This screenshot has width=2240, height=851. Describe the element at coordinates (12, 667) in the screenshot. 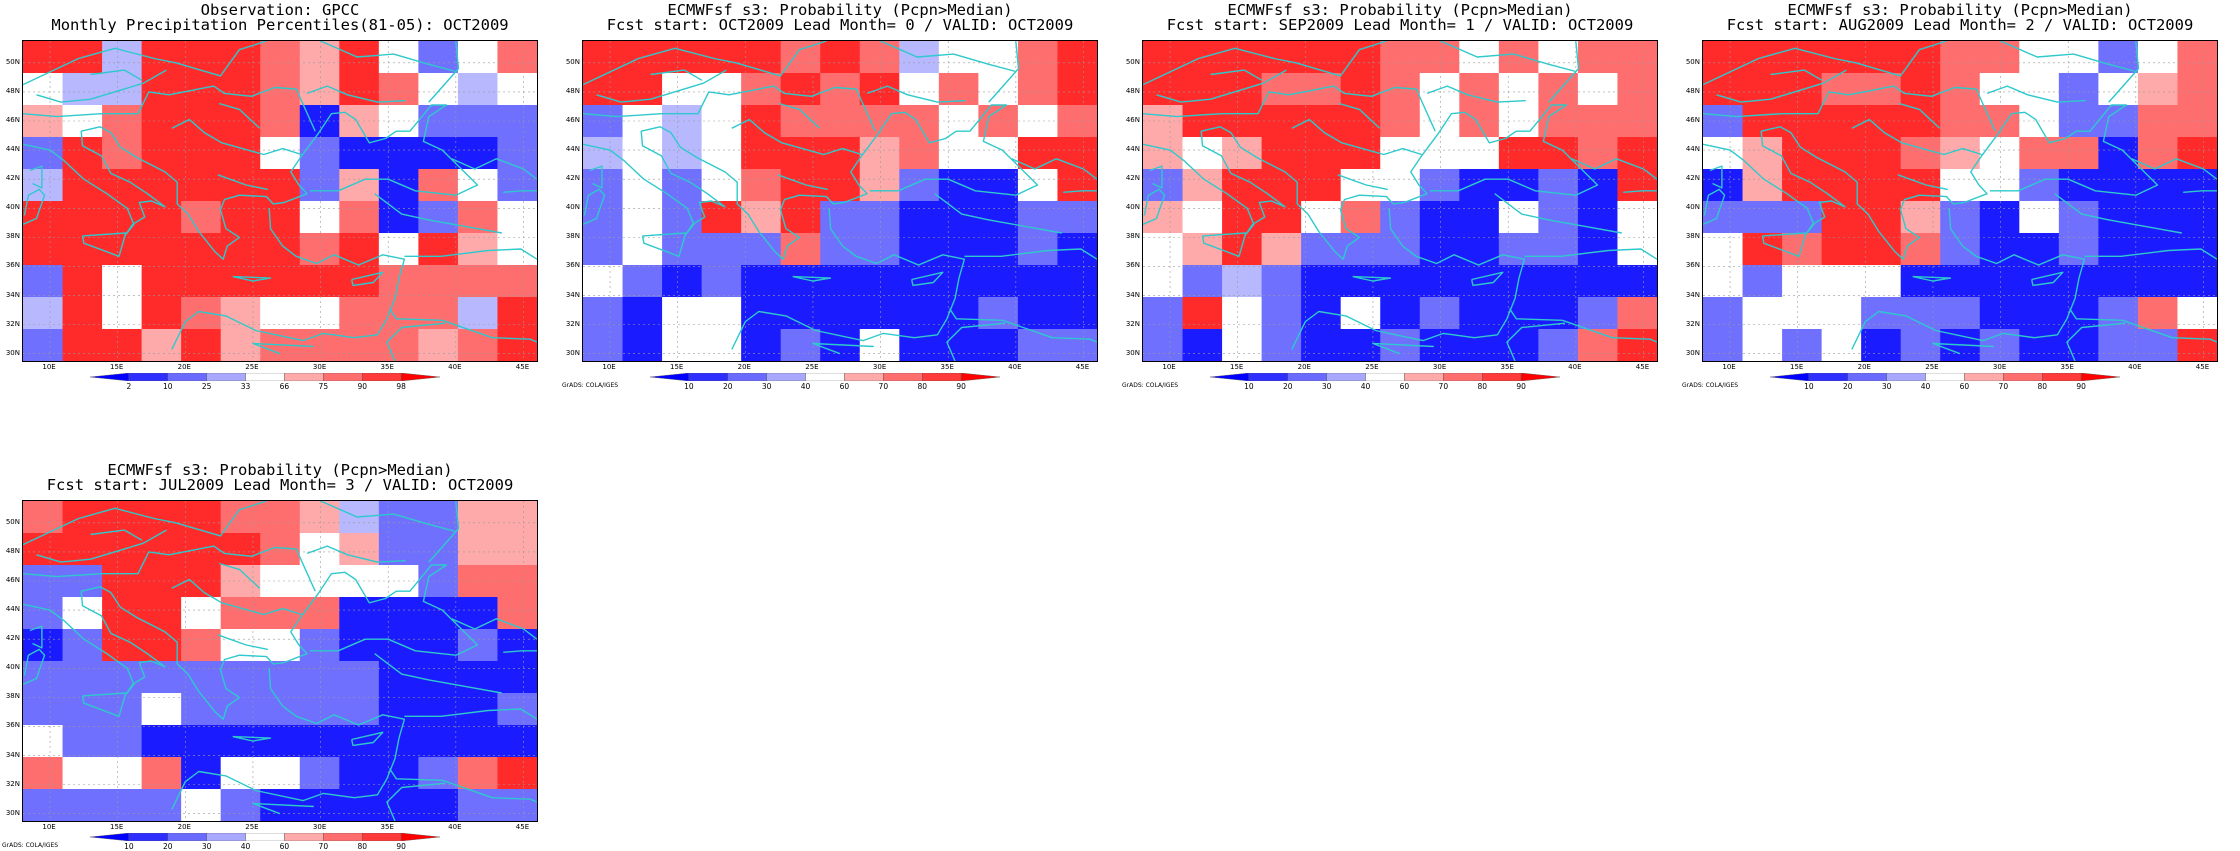

I see `lat-label: 40N` at that location.